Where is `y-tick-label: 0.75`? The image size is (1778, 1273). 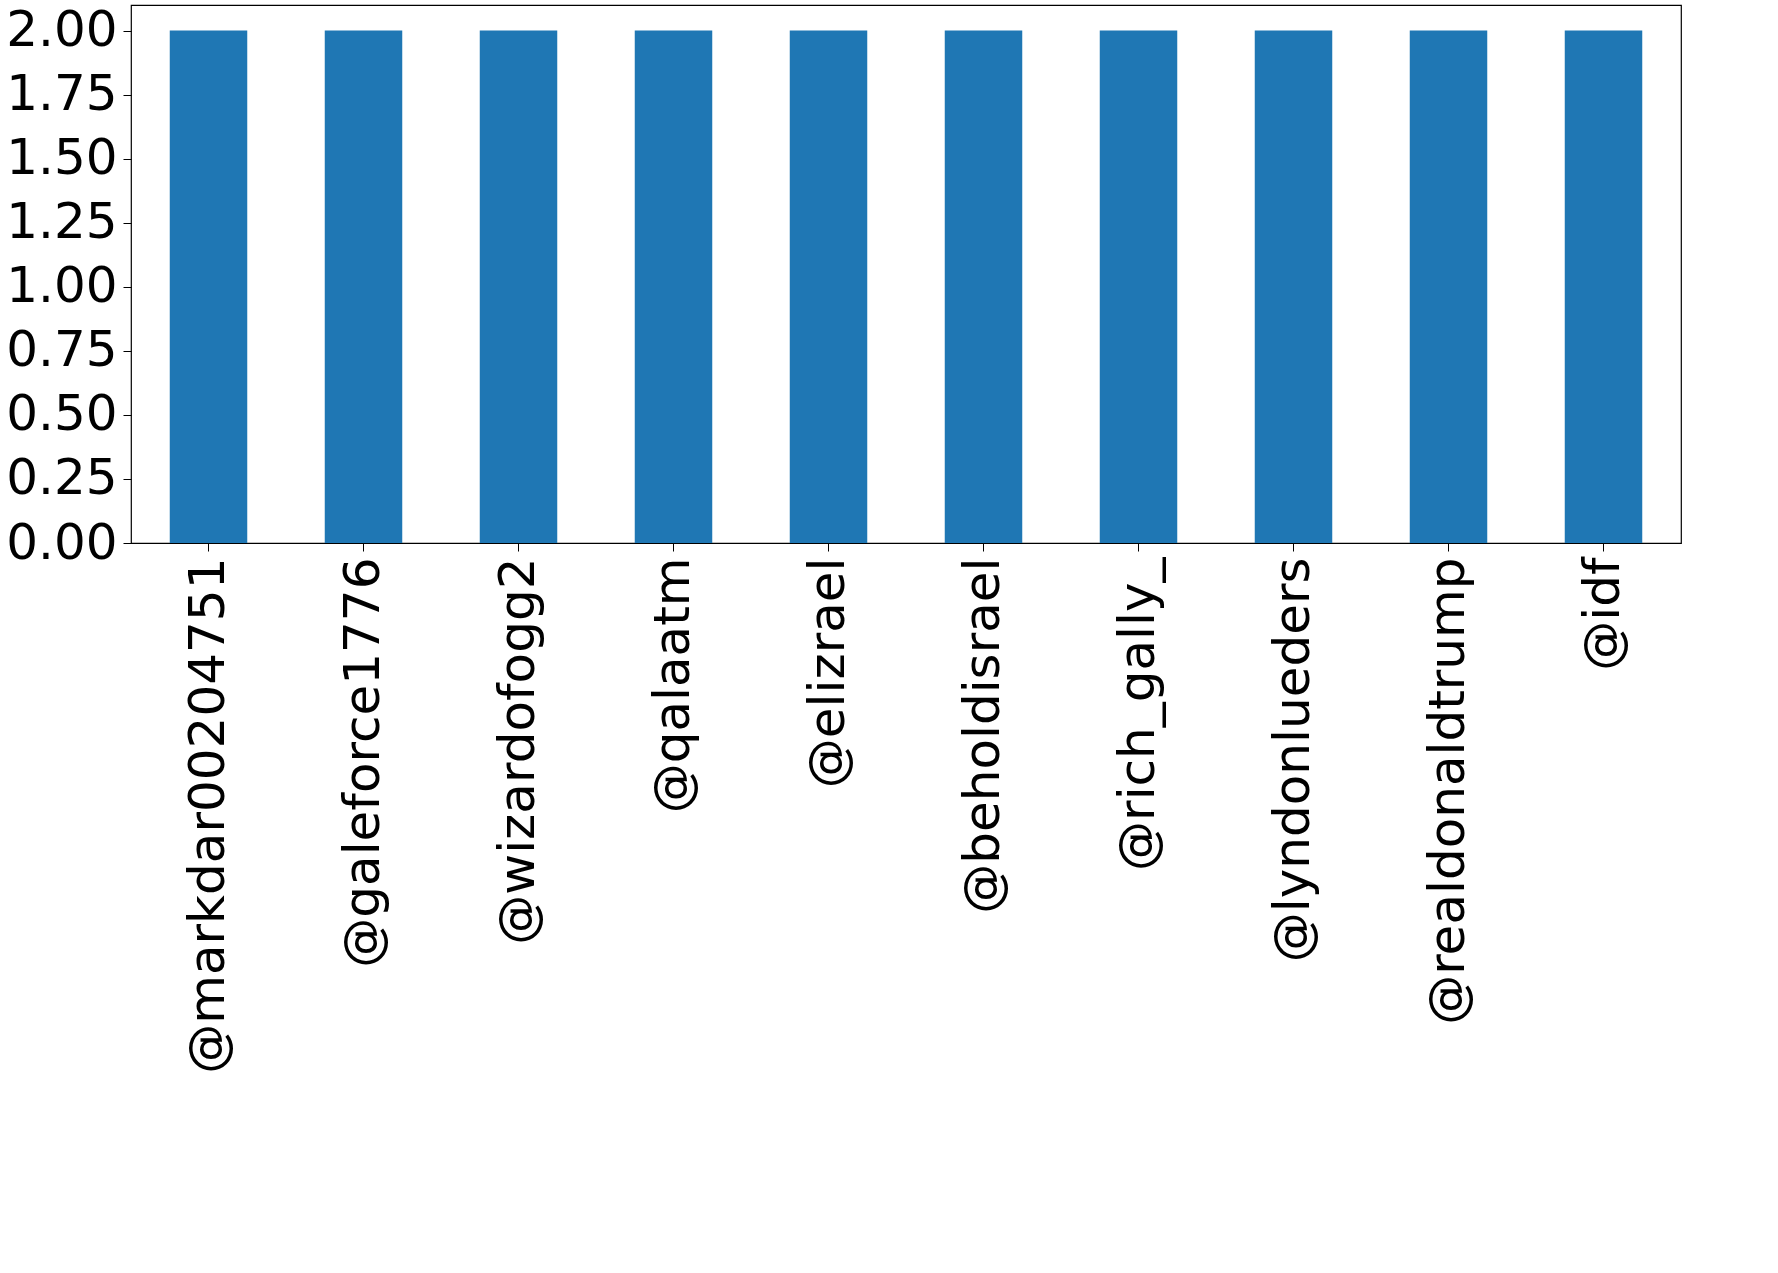
y-tick-label: 0.75 is located at coordinates (62, 349).